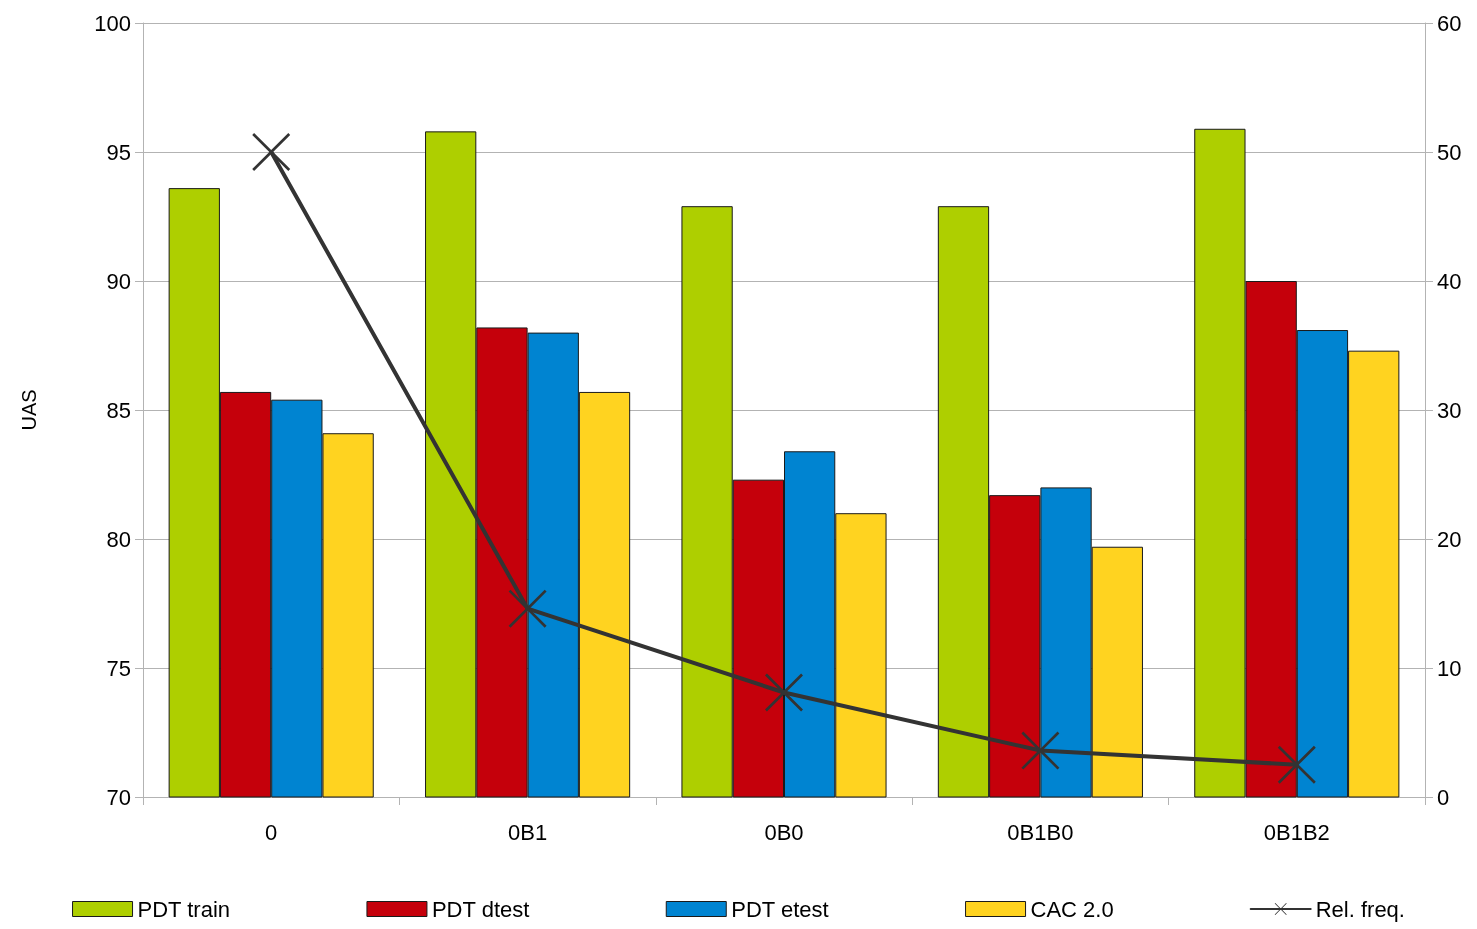  What do you see at coordinates (1449, 281) in the screenshot?
I see `y2-tick-label: 40` at bounding box center [1449, 281].